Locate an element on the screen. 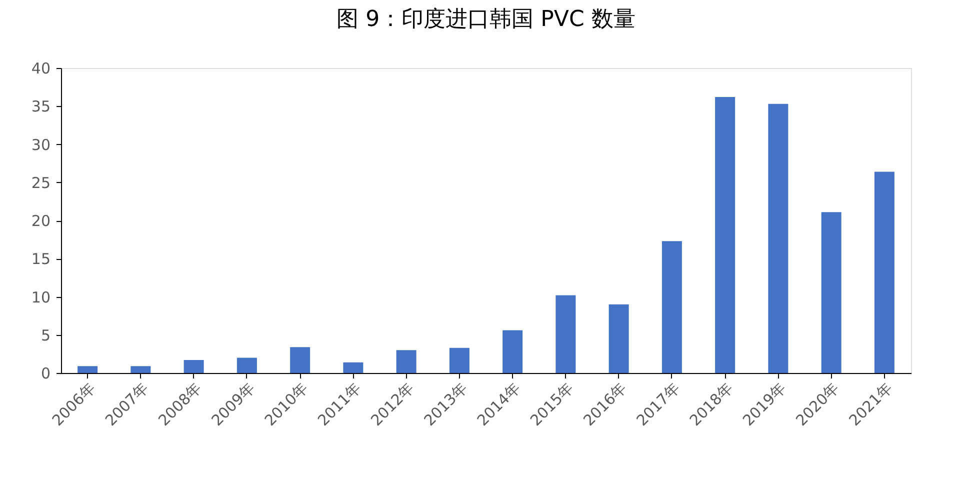  y-tick-label: 40 is located at coordinates (40, 69).